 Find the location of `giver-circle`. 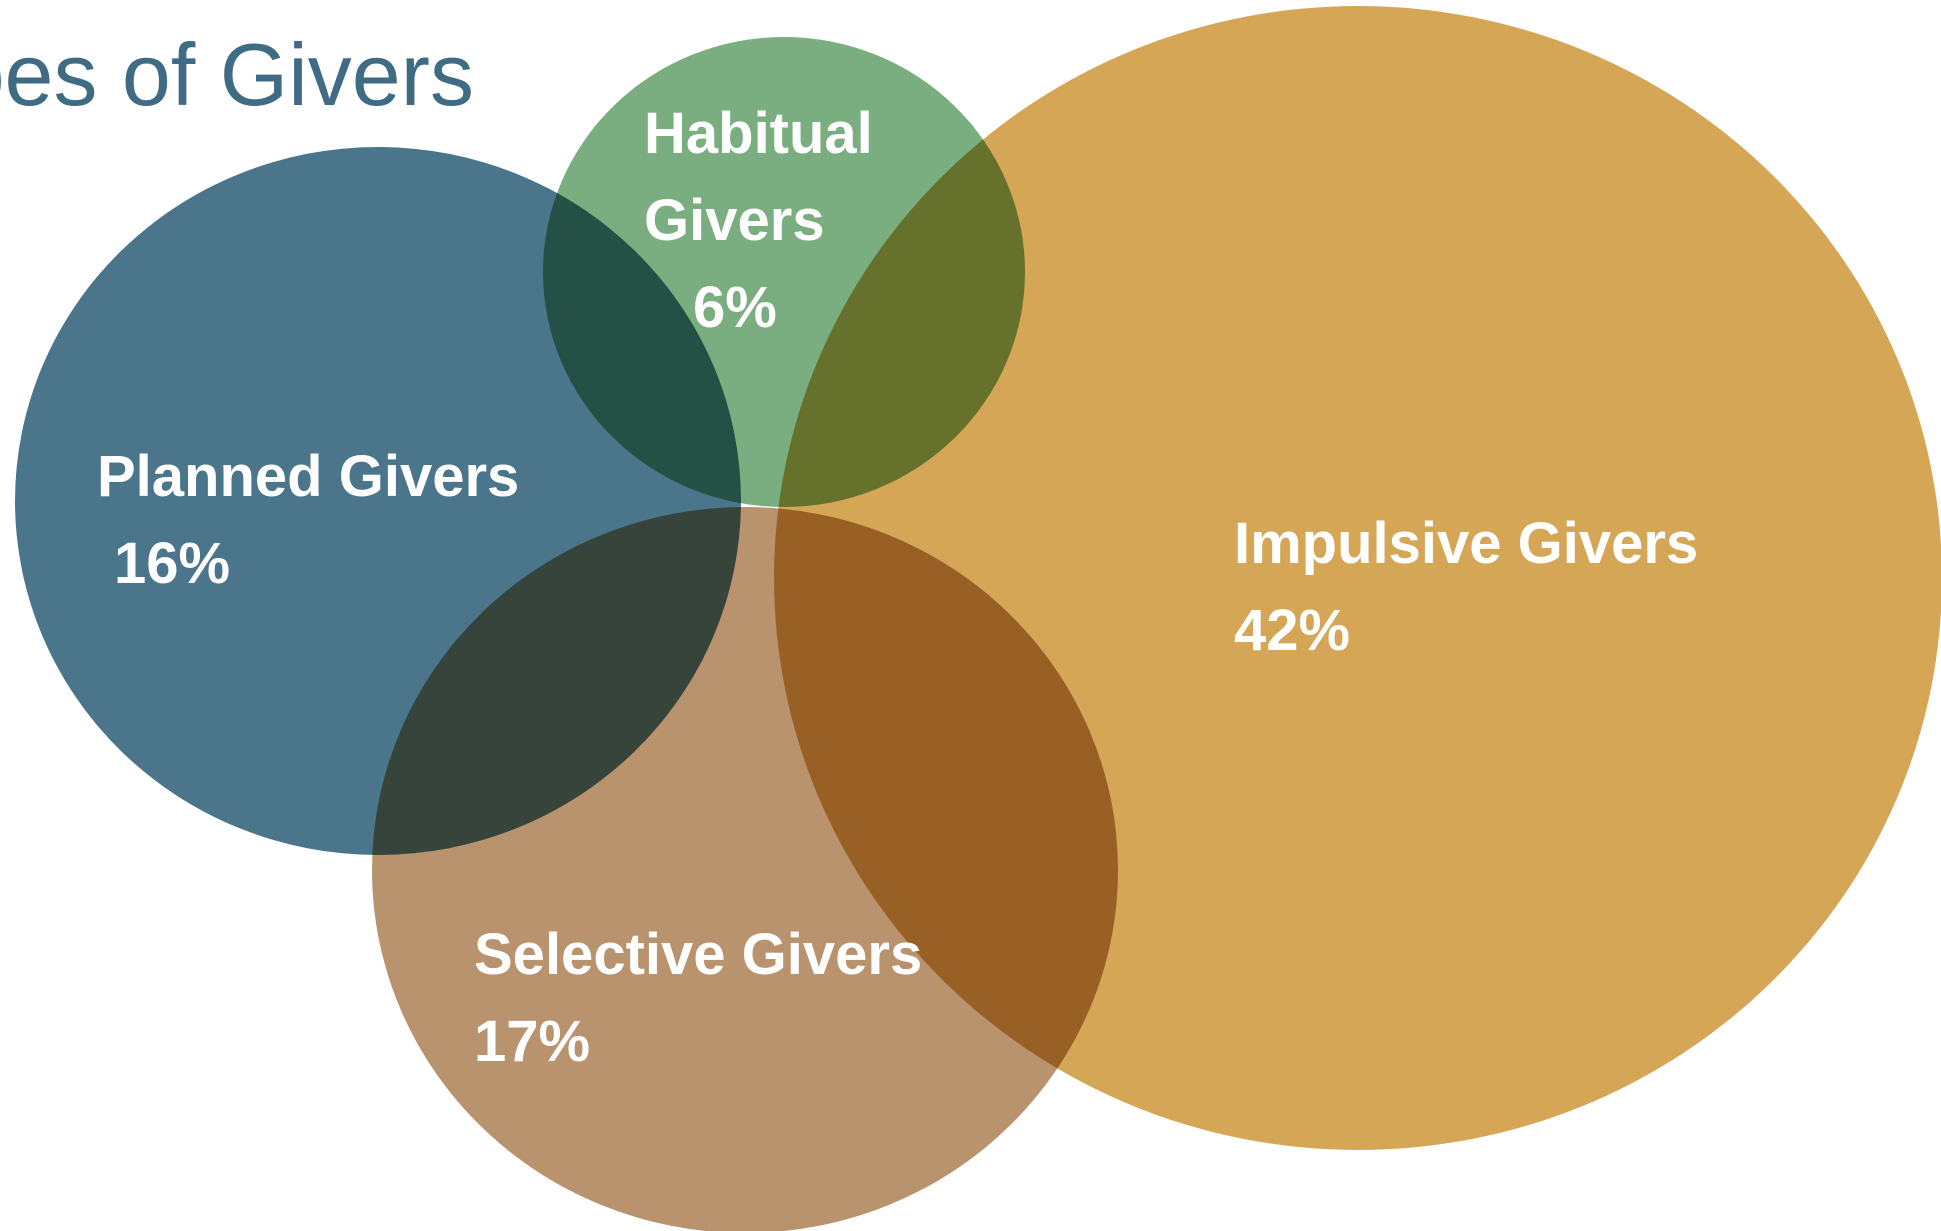

giver-circle is located at coordinates (784, 272).